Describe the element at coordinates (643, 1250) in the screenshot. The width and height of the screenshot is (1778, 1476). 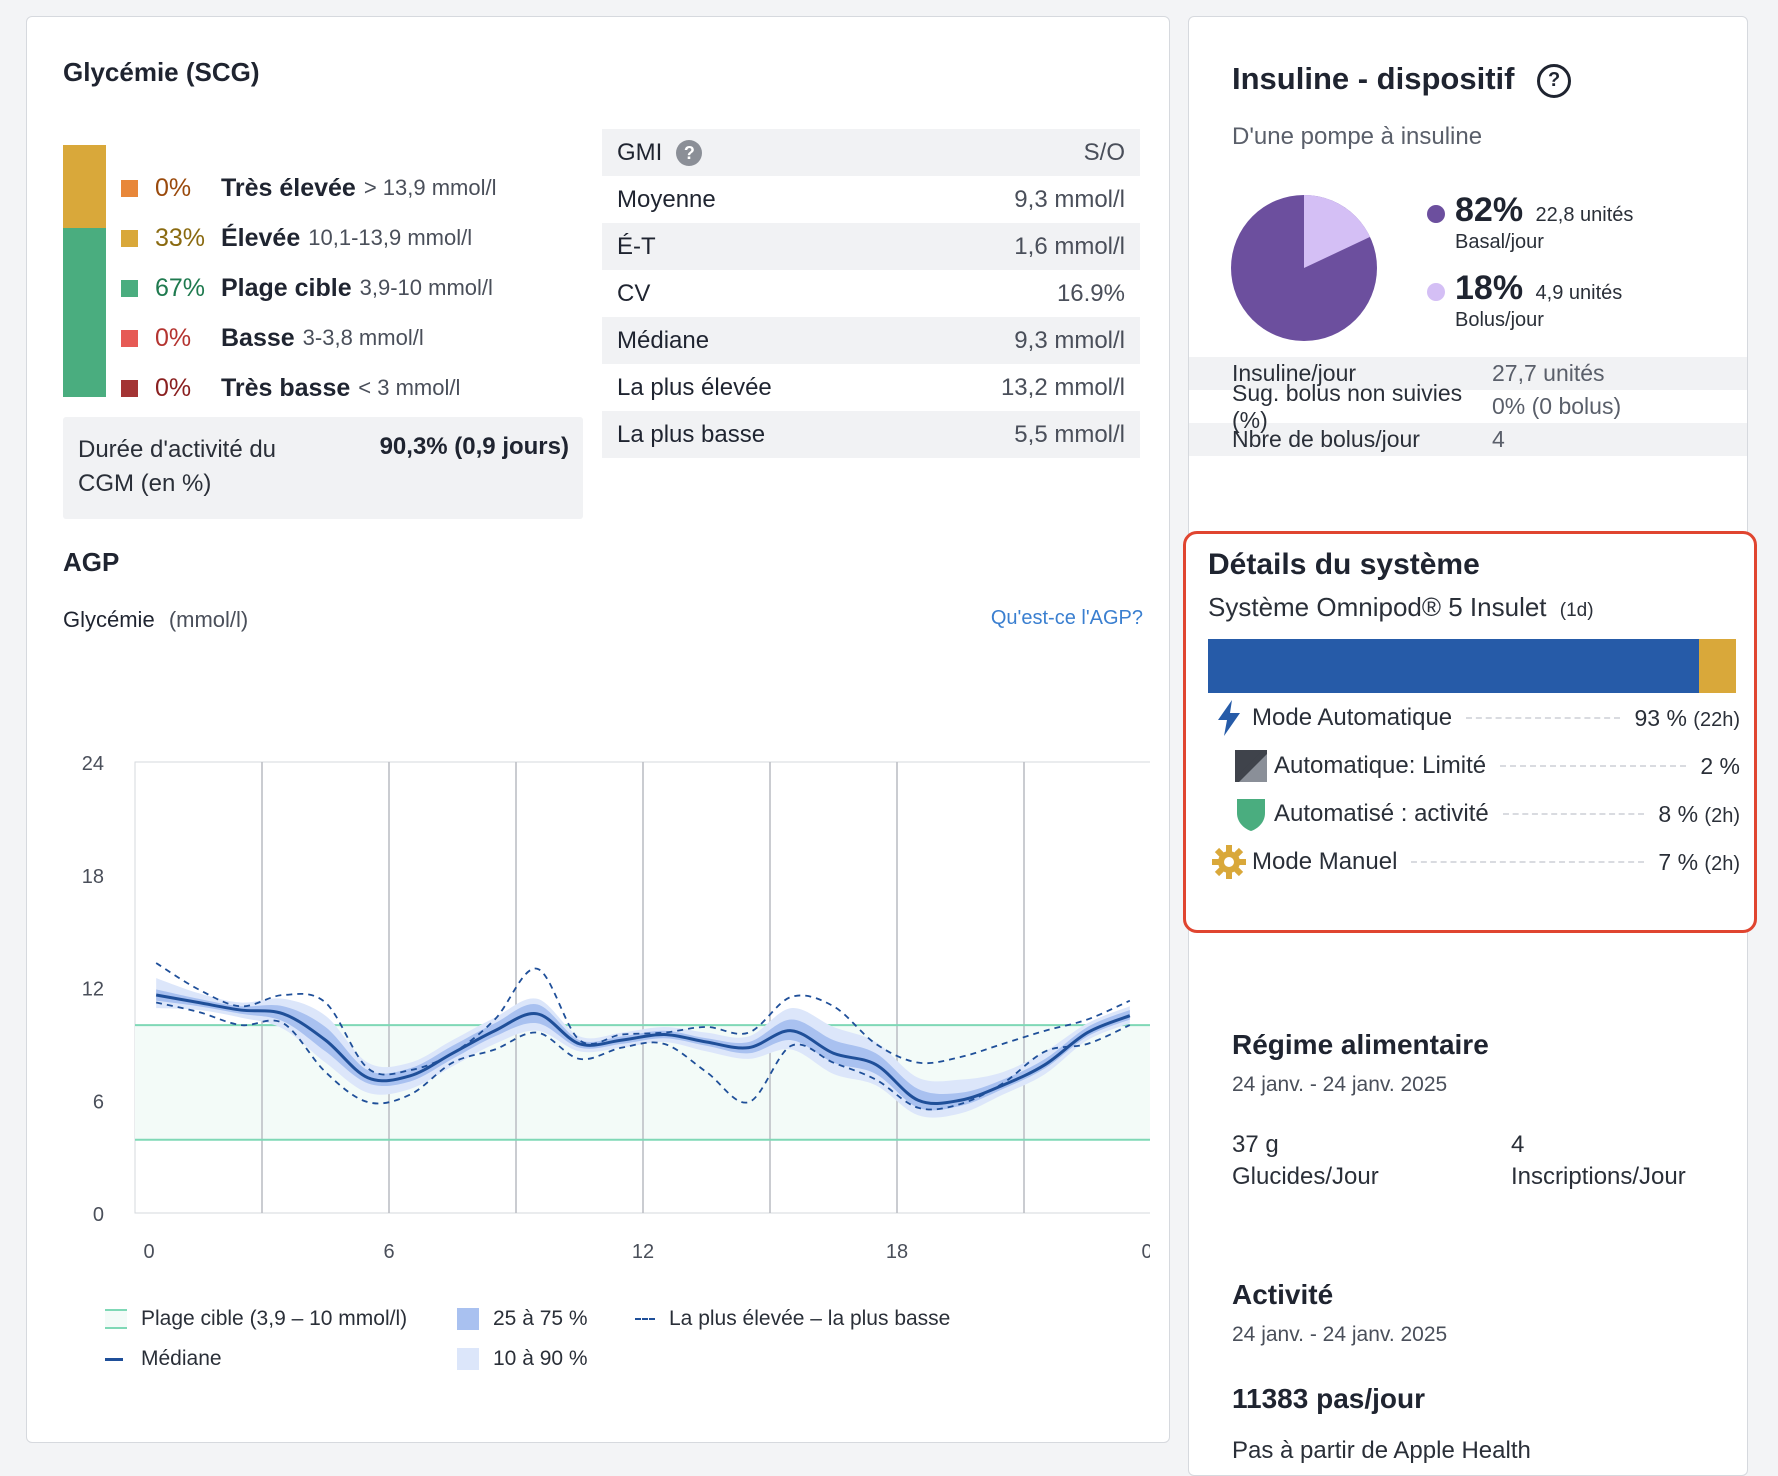
I see `agp-x-tick: 12` at that location.